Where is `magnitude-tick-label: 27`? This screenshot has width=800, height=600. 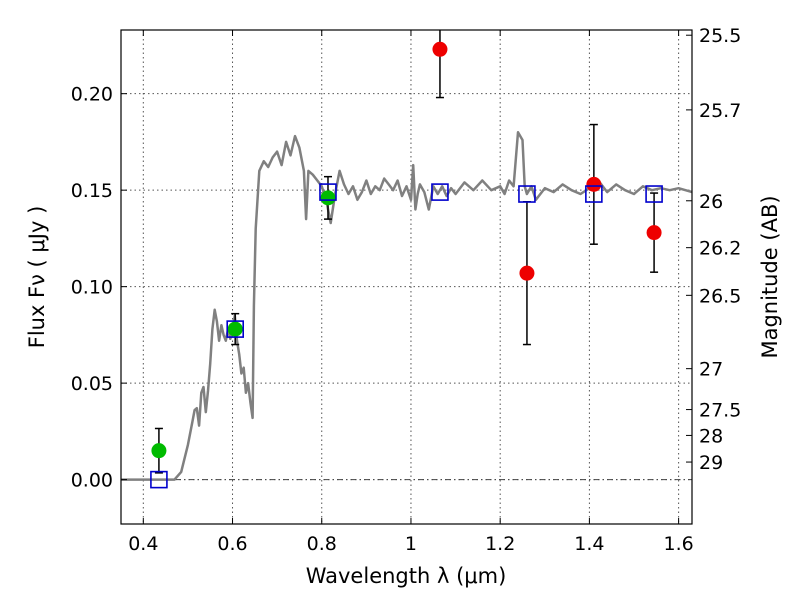 magnitude-tick-label: 27 is located at coordinates (711, 370).